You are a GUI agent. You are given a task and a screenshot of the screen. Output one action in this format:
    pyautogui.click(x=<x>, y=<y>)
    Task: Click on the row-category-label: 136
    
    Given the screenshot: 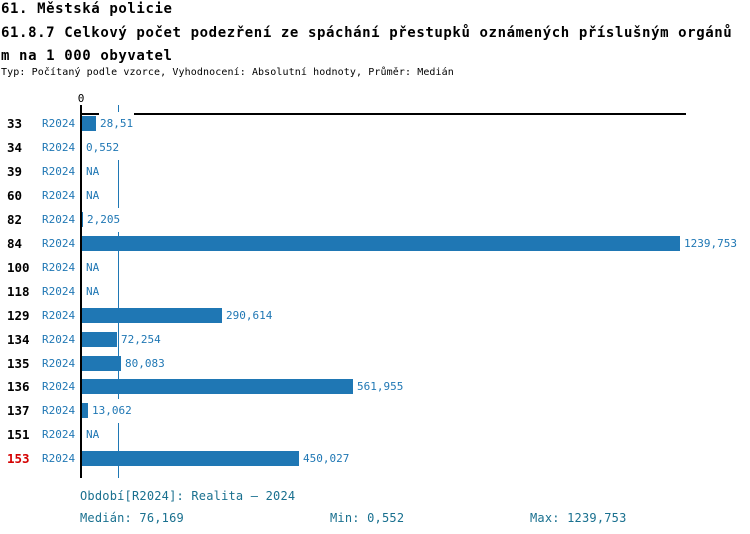 What is the action you would take?
    pyautogui.click(x=18, y=386)
    